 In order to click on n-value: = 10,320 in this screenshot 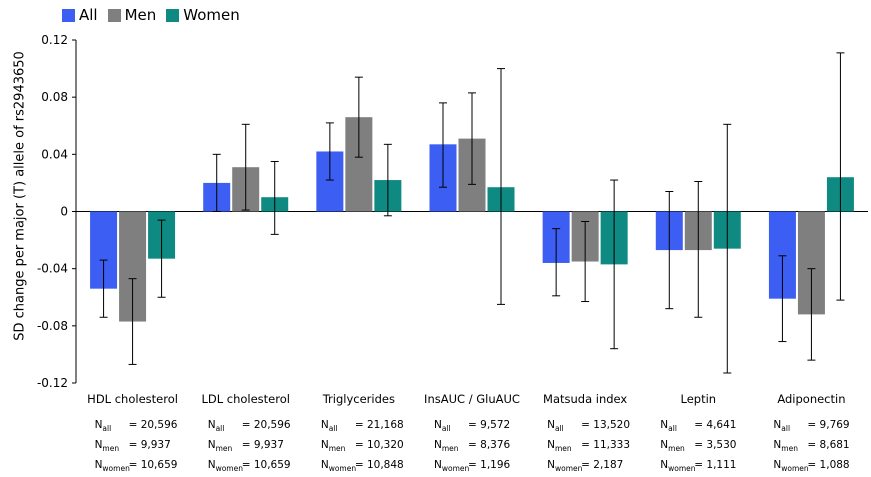, I will do `click(379, 445)`.